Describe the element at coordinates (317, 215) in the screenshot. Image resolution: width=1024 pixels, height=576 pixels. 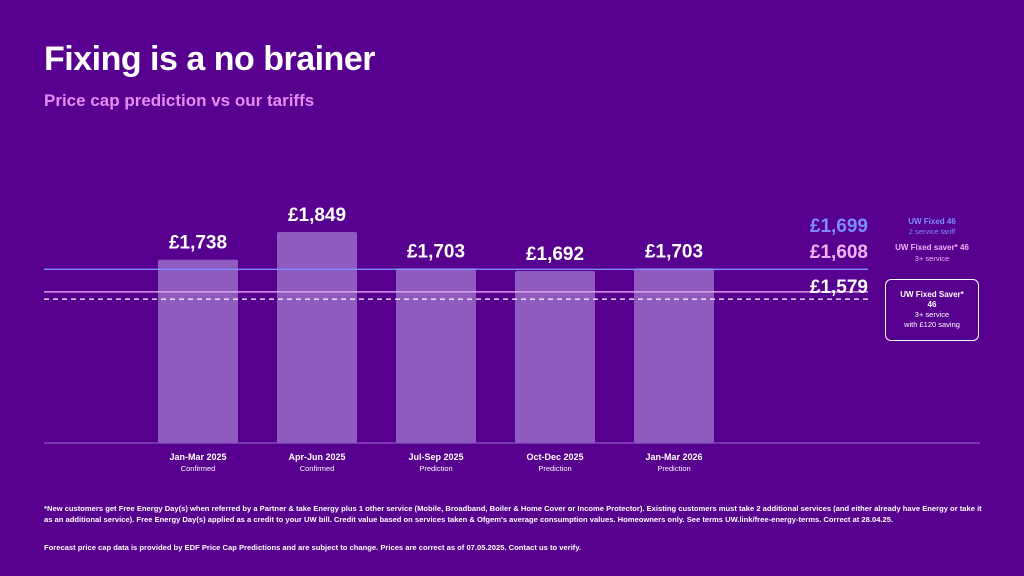
I see `bar-value-label-2: £1,849` at that location.